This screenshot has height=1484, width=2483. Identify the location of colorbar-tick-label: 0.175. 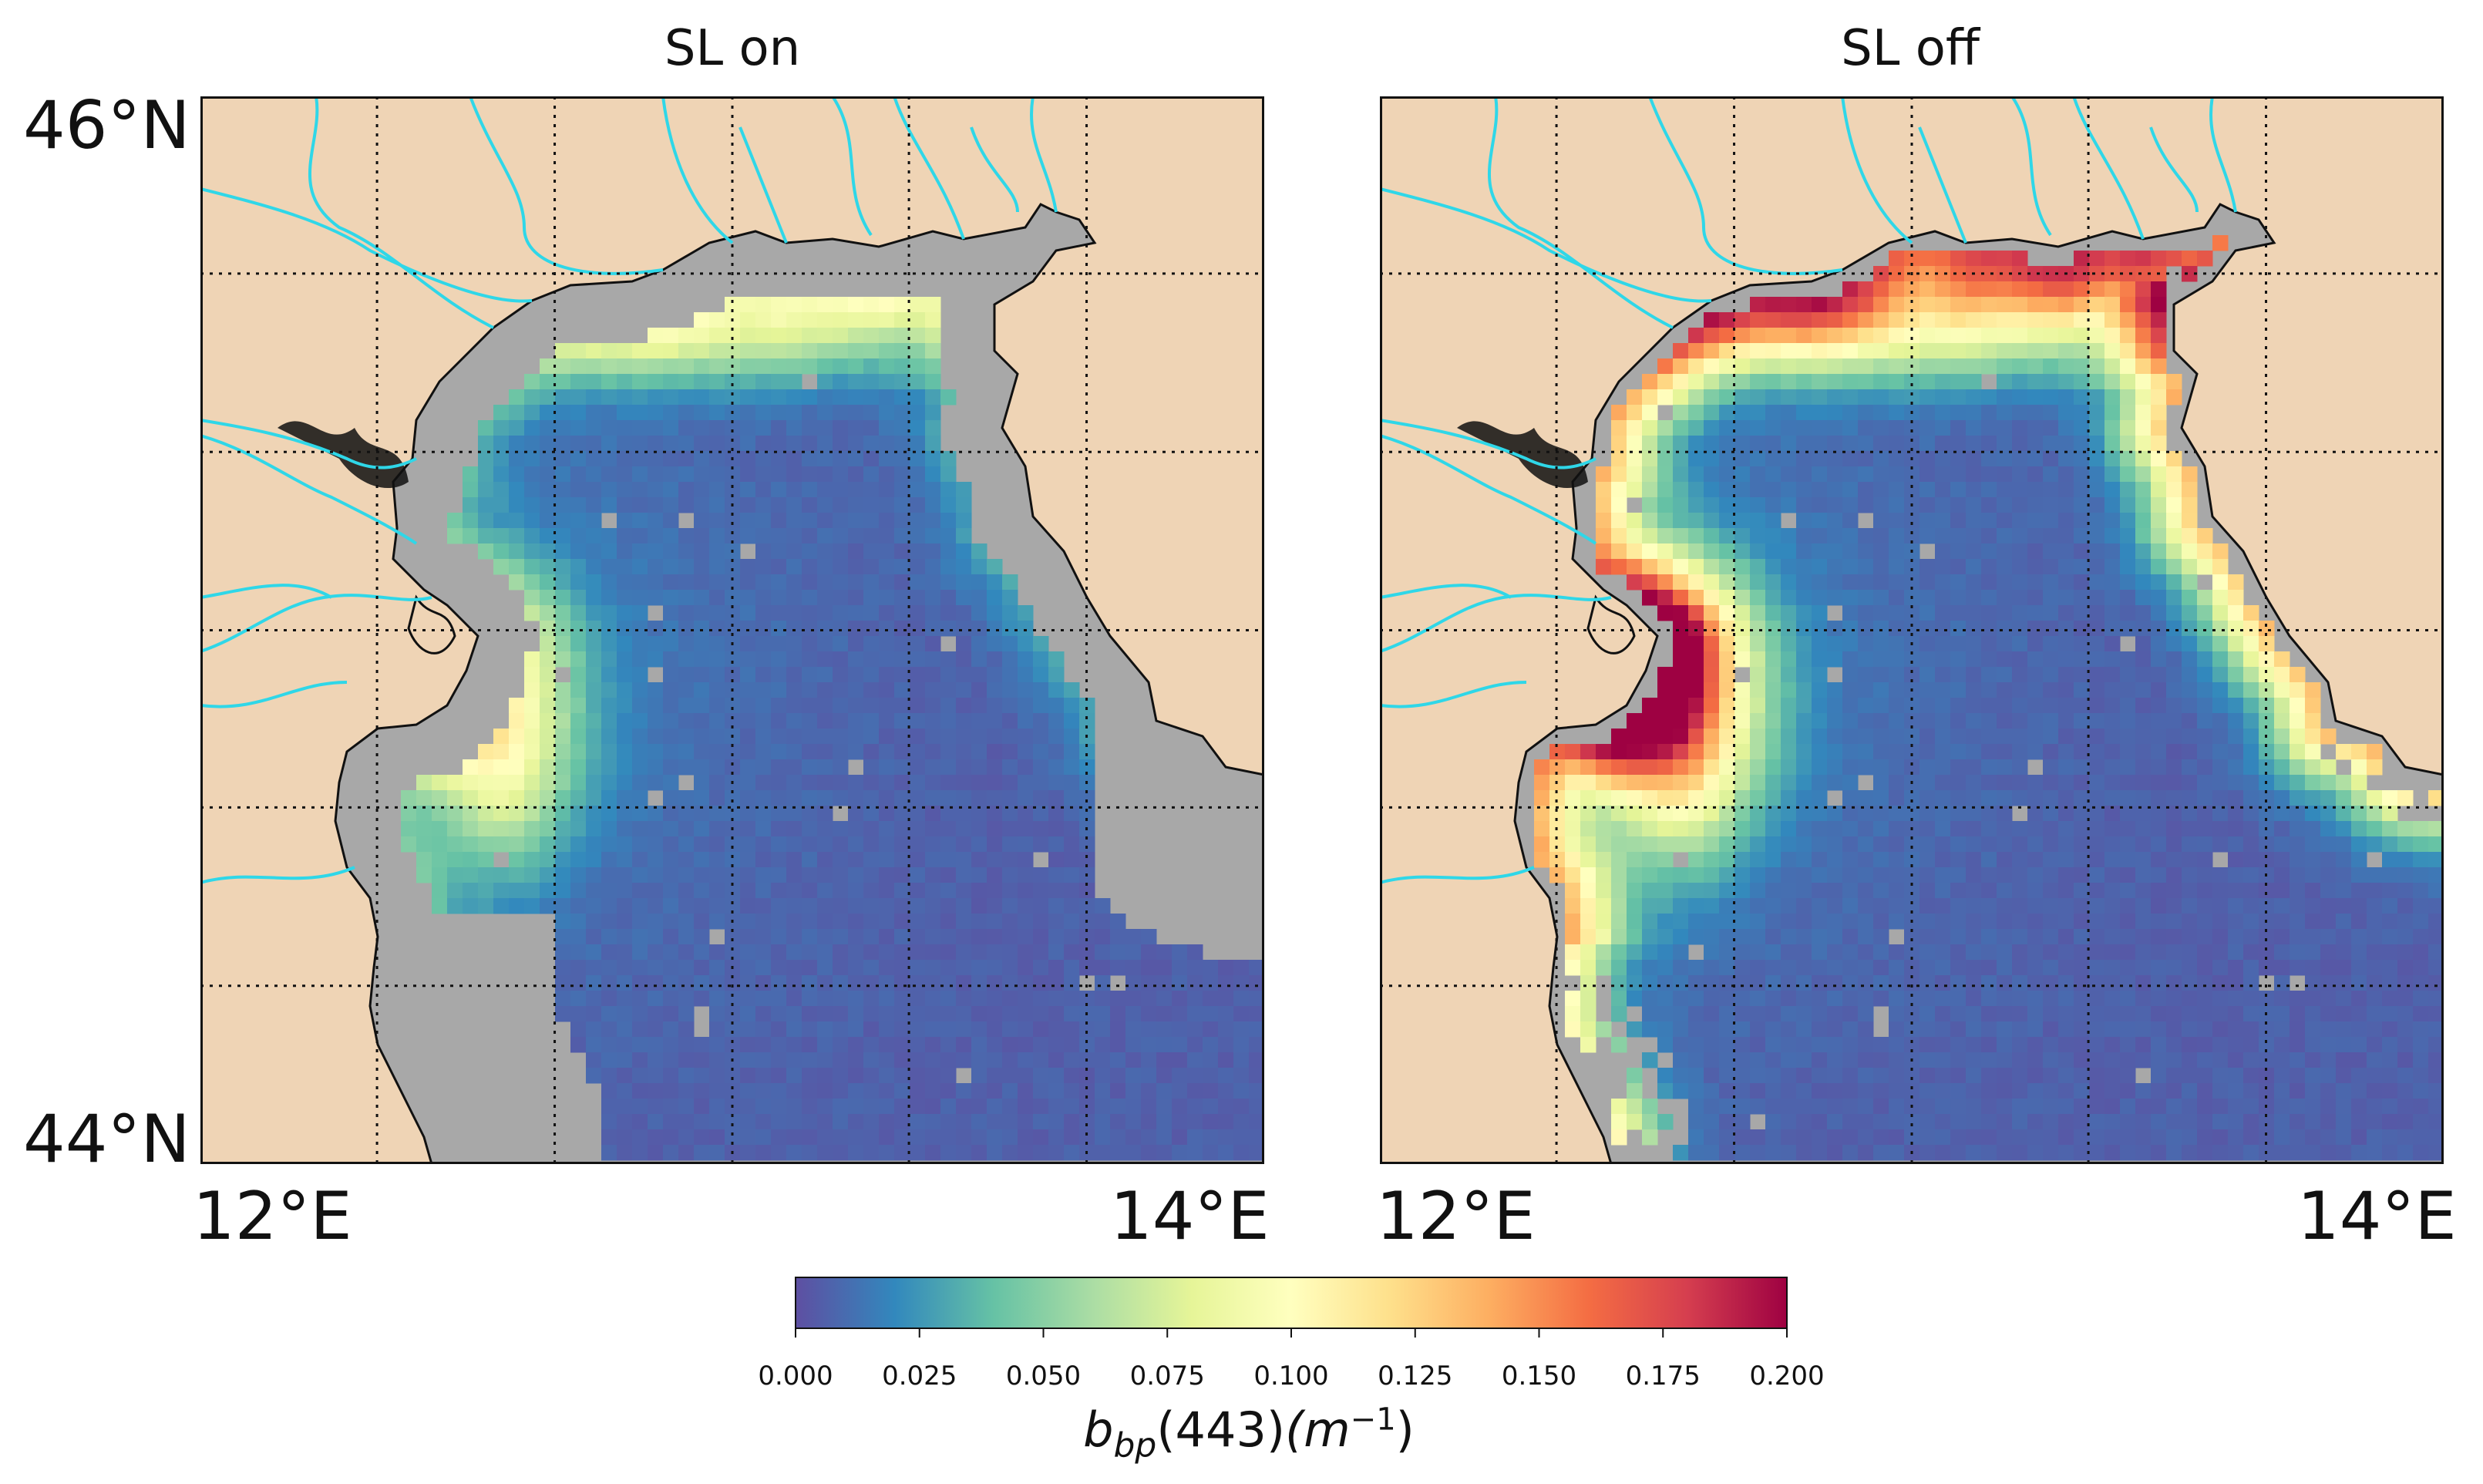
(1663, 1376).